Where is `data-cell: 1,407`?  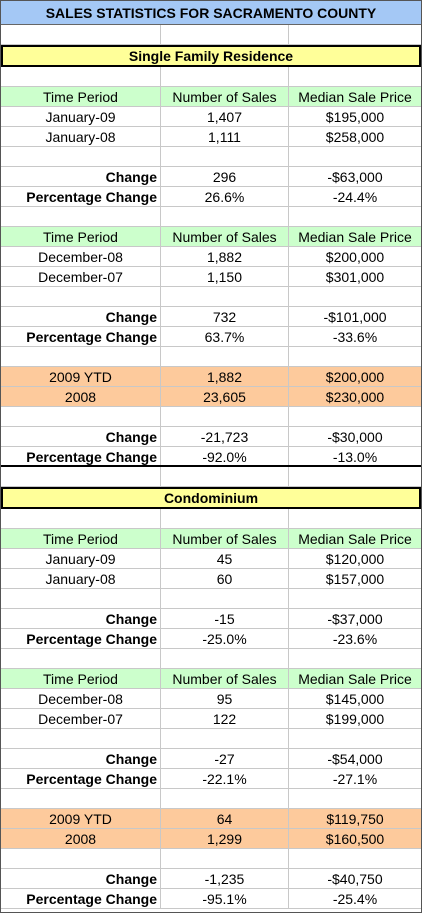
data-cell: 1,407 is located at coordinates (225, 116).